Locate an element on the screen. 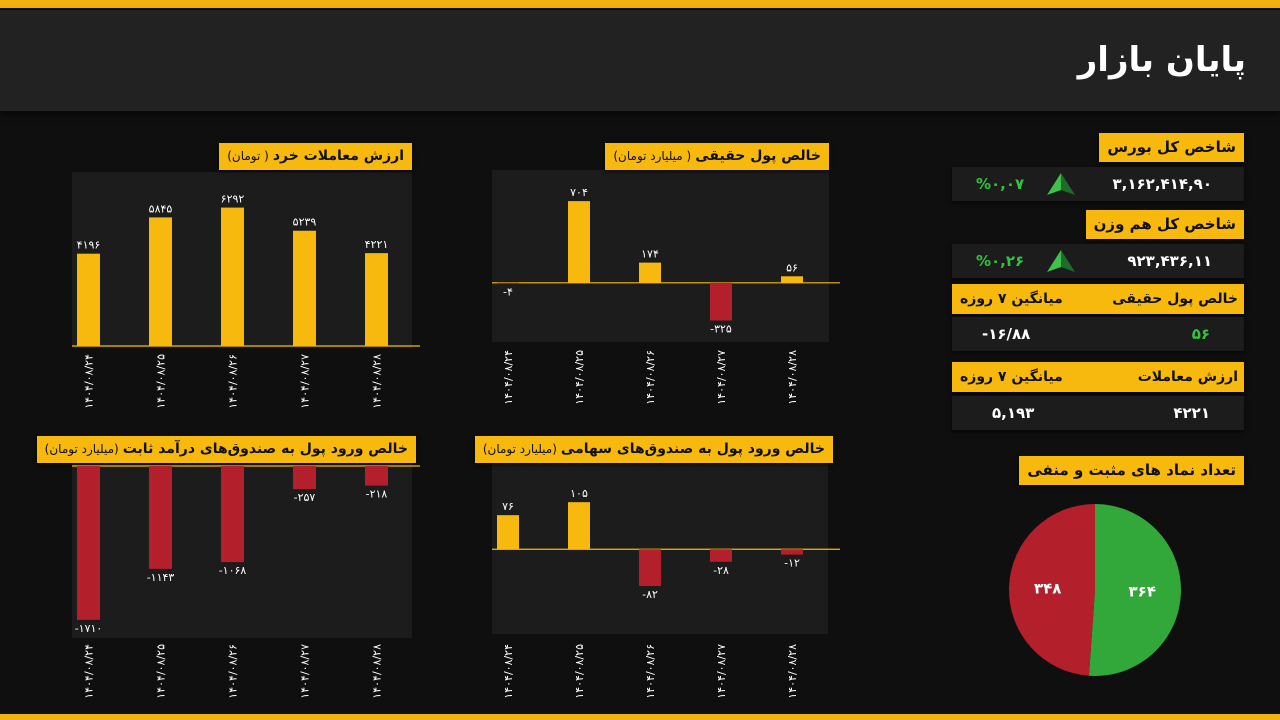 This screenshot has width=1280, height=720. pie-label: ۳۶۴ is located at coordinates (1142, 592).